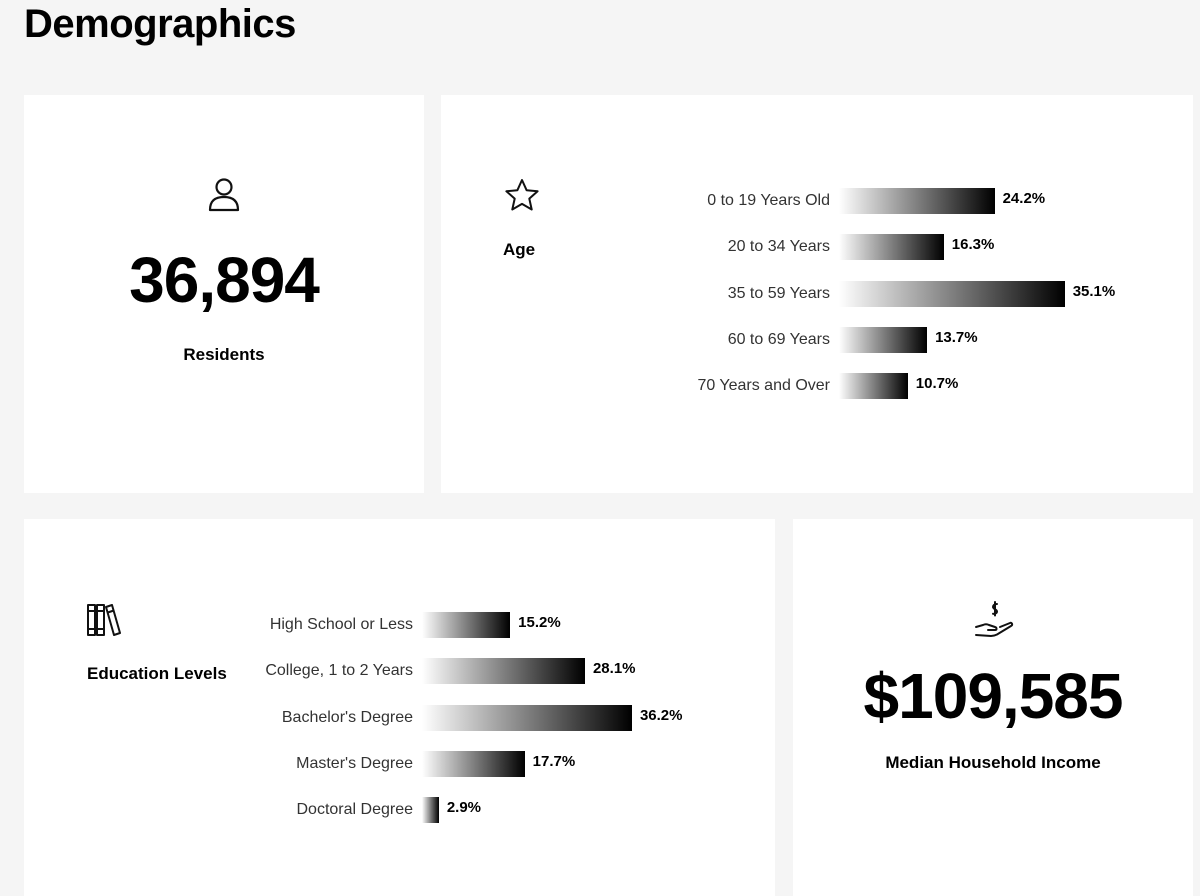 The width and height of the screenshot is (1200, 896). I want to click on age-category-label: 35 to 59 Years, so click(778, 293).